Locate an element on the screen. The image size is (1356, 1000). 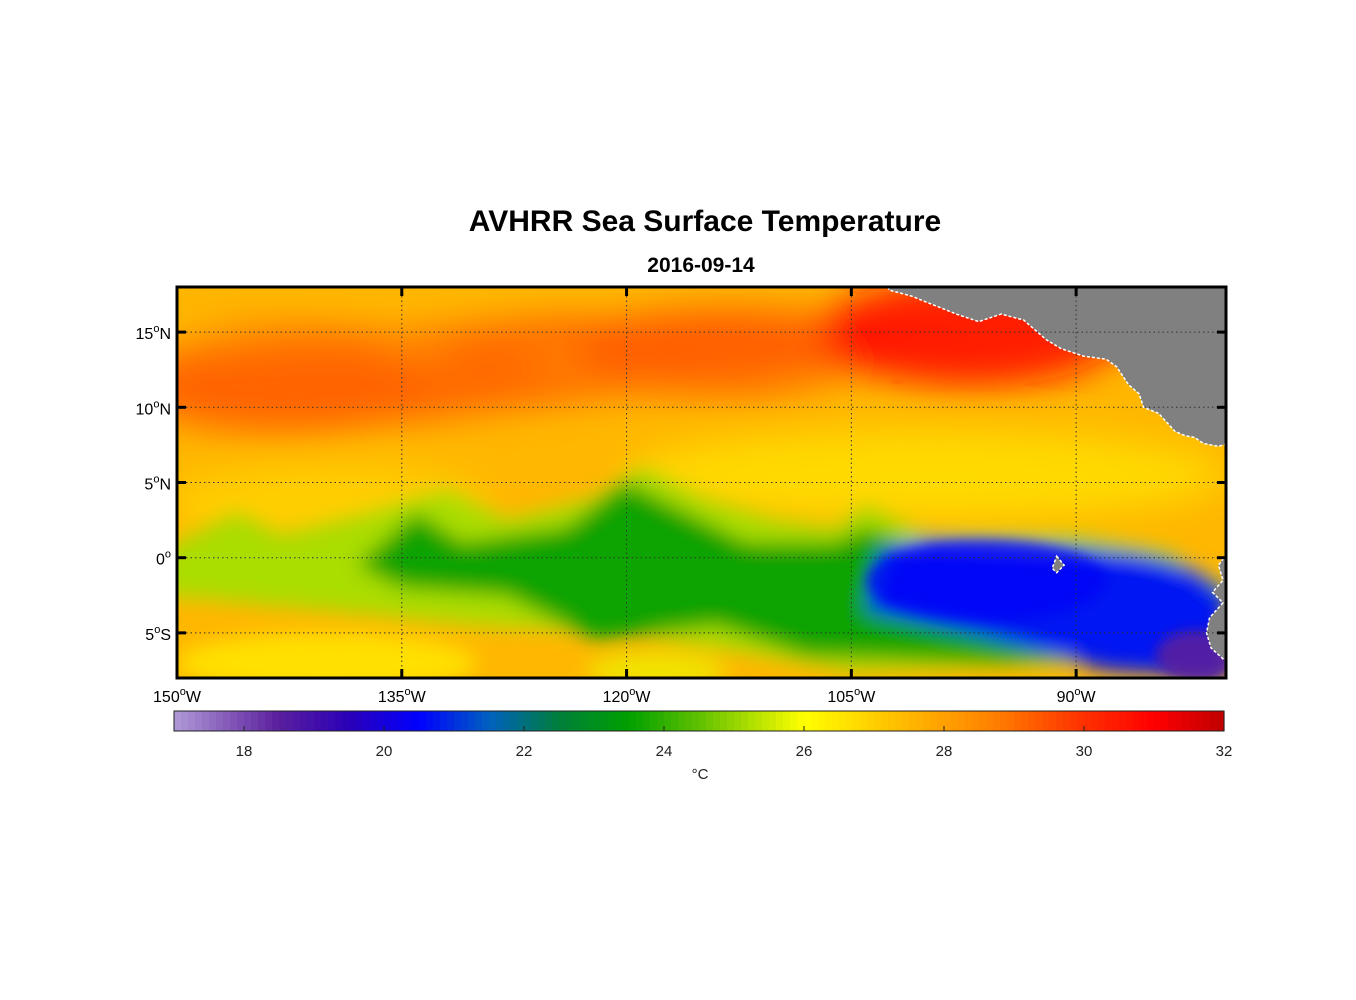
sst-south-margin-mid is located at coordinates (656, 665).